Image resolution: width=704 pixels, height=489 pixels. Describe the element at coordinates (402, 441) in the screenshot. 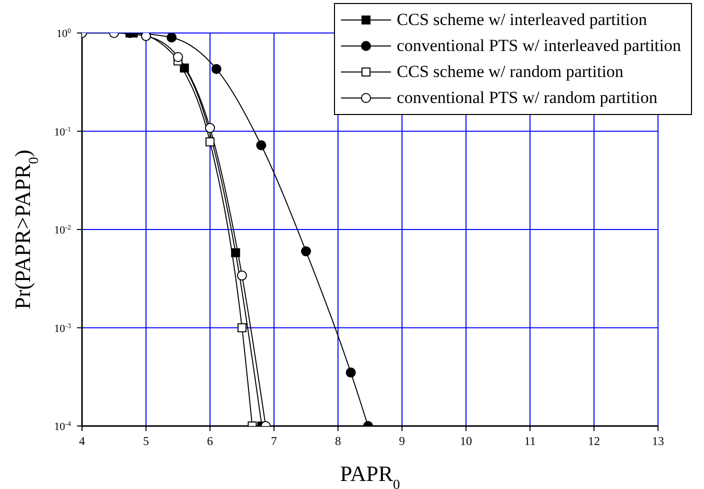

I see `x-tick-label: 9` at that location.